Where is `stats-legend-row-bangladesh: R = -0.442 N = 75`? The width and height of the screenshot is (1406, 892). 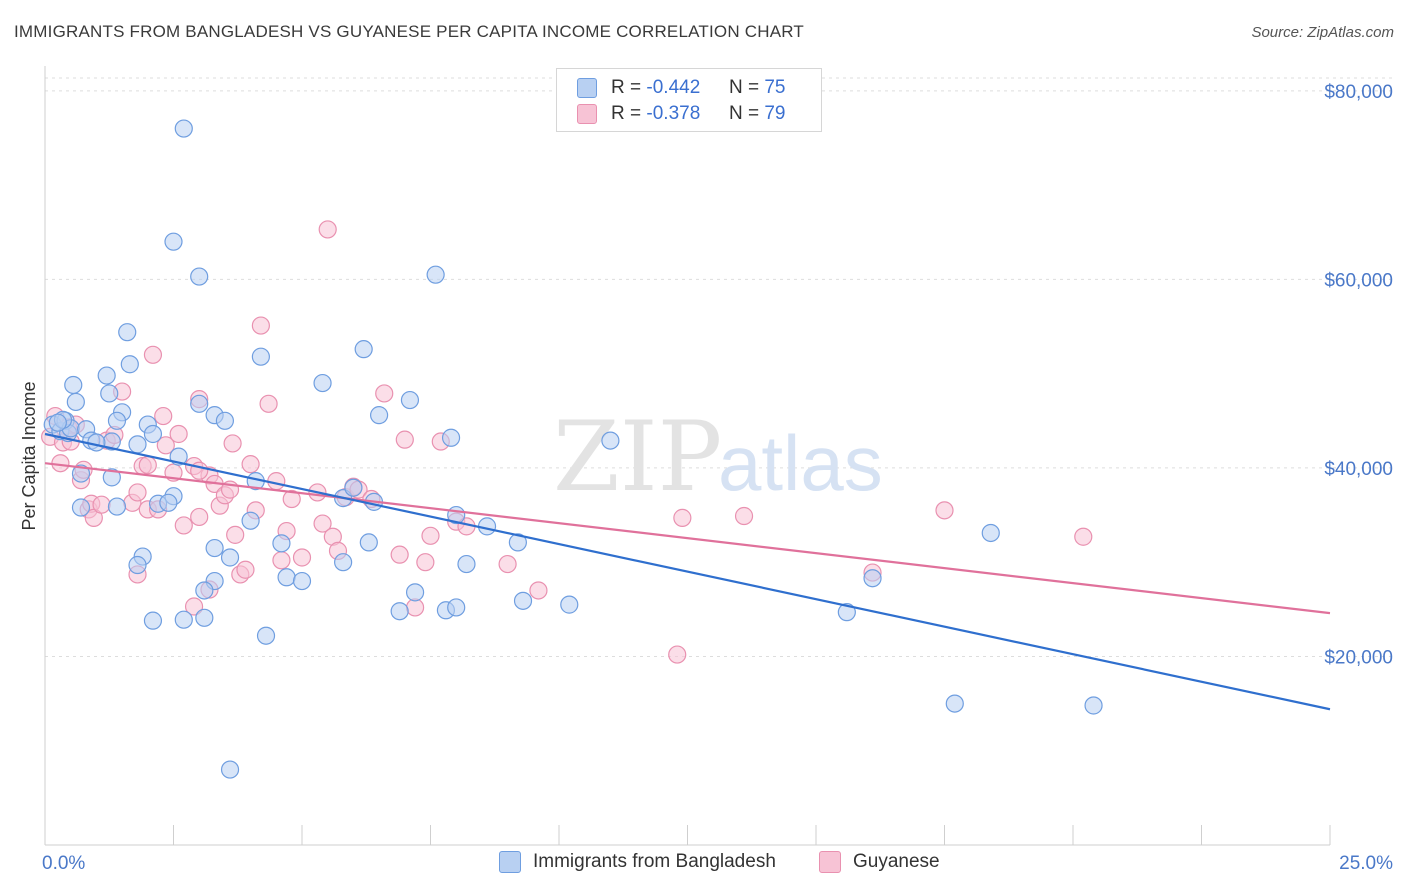 stats-legend-row-bangladesh: R = -0.442 N = 75 is located at coordinates (681, 88).